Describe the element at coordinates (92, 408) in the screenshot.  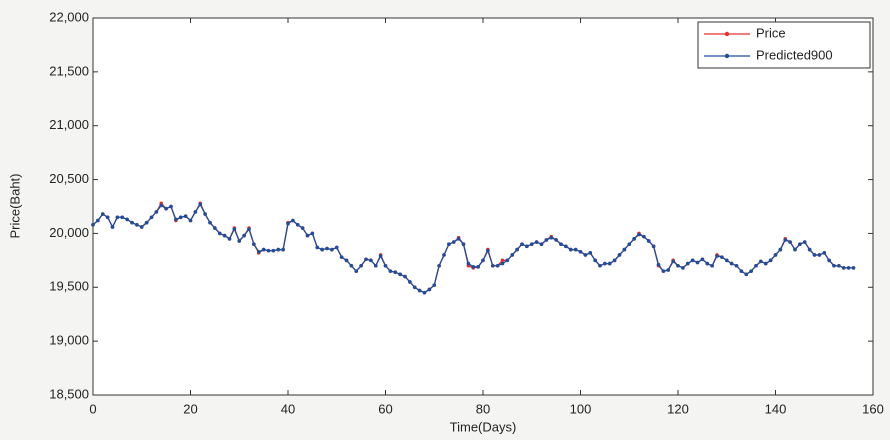
I see `x-tick-label: 0` at that location.